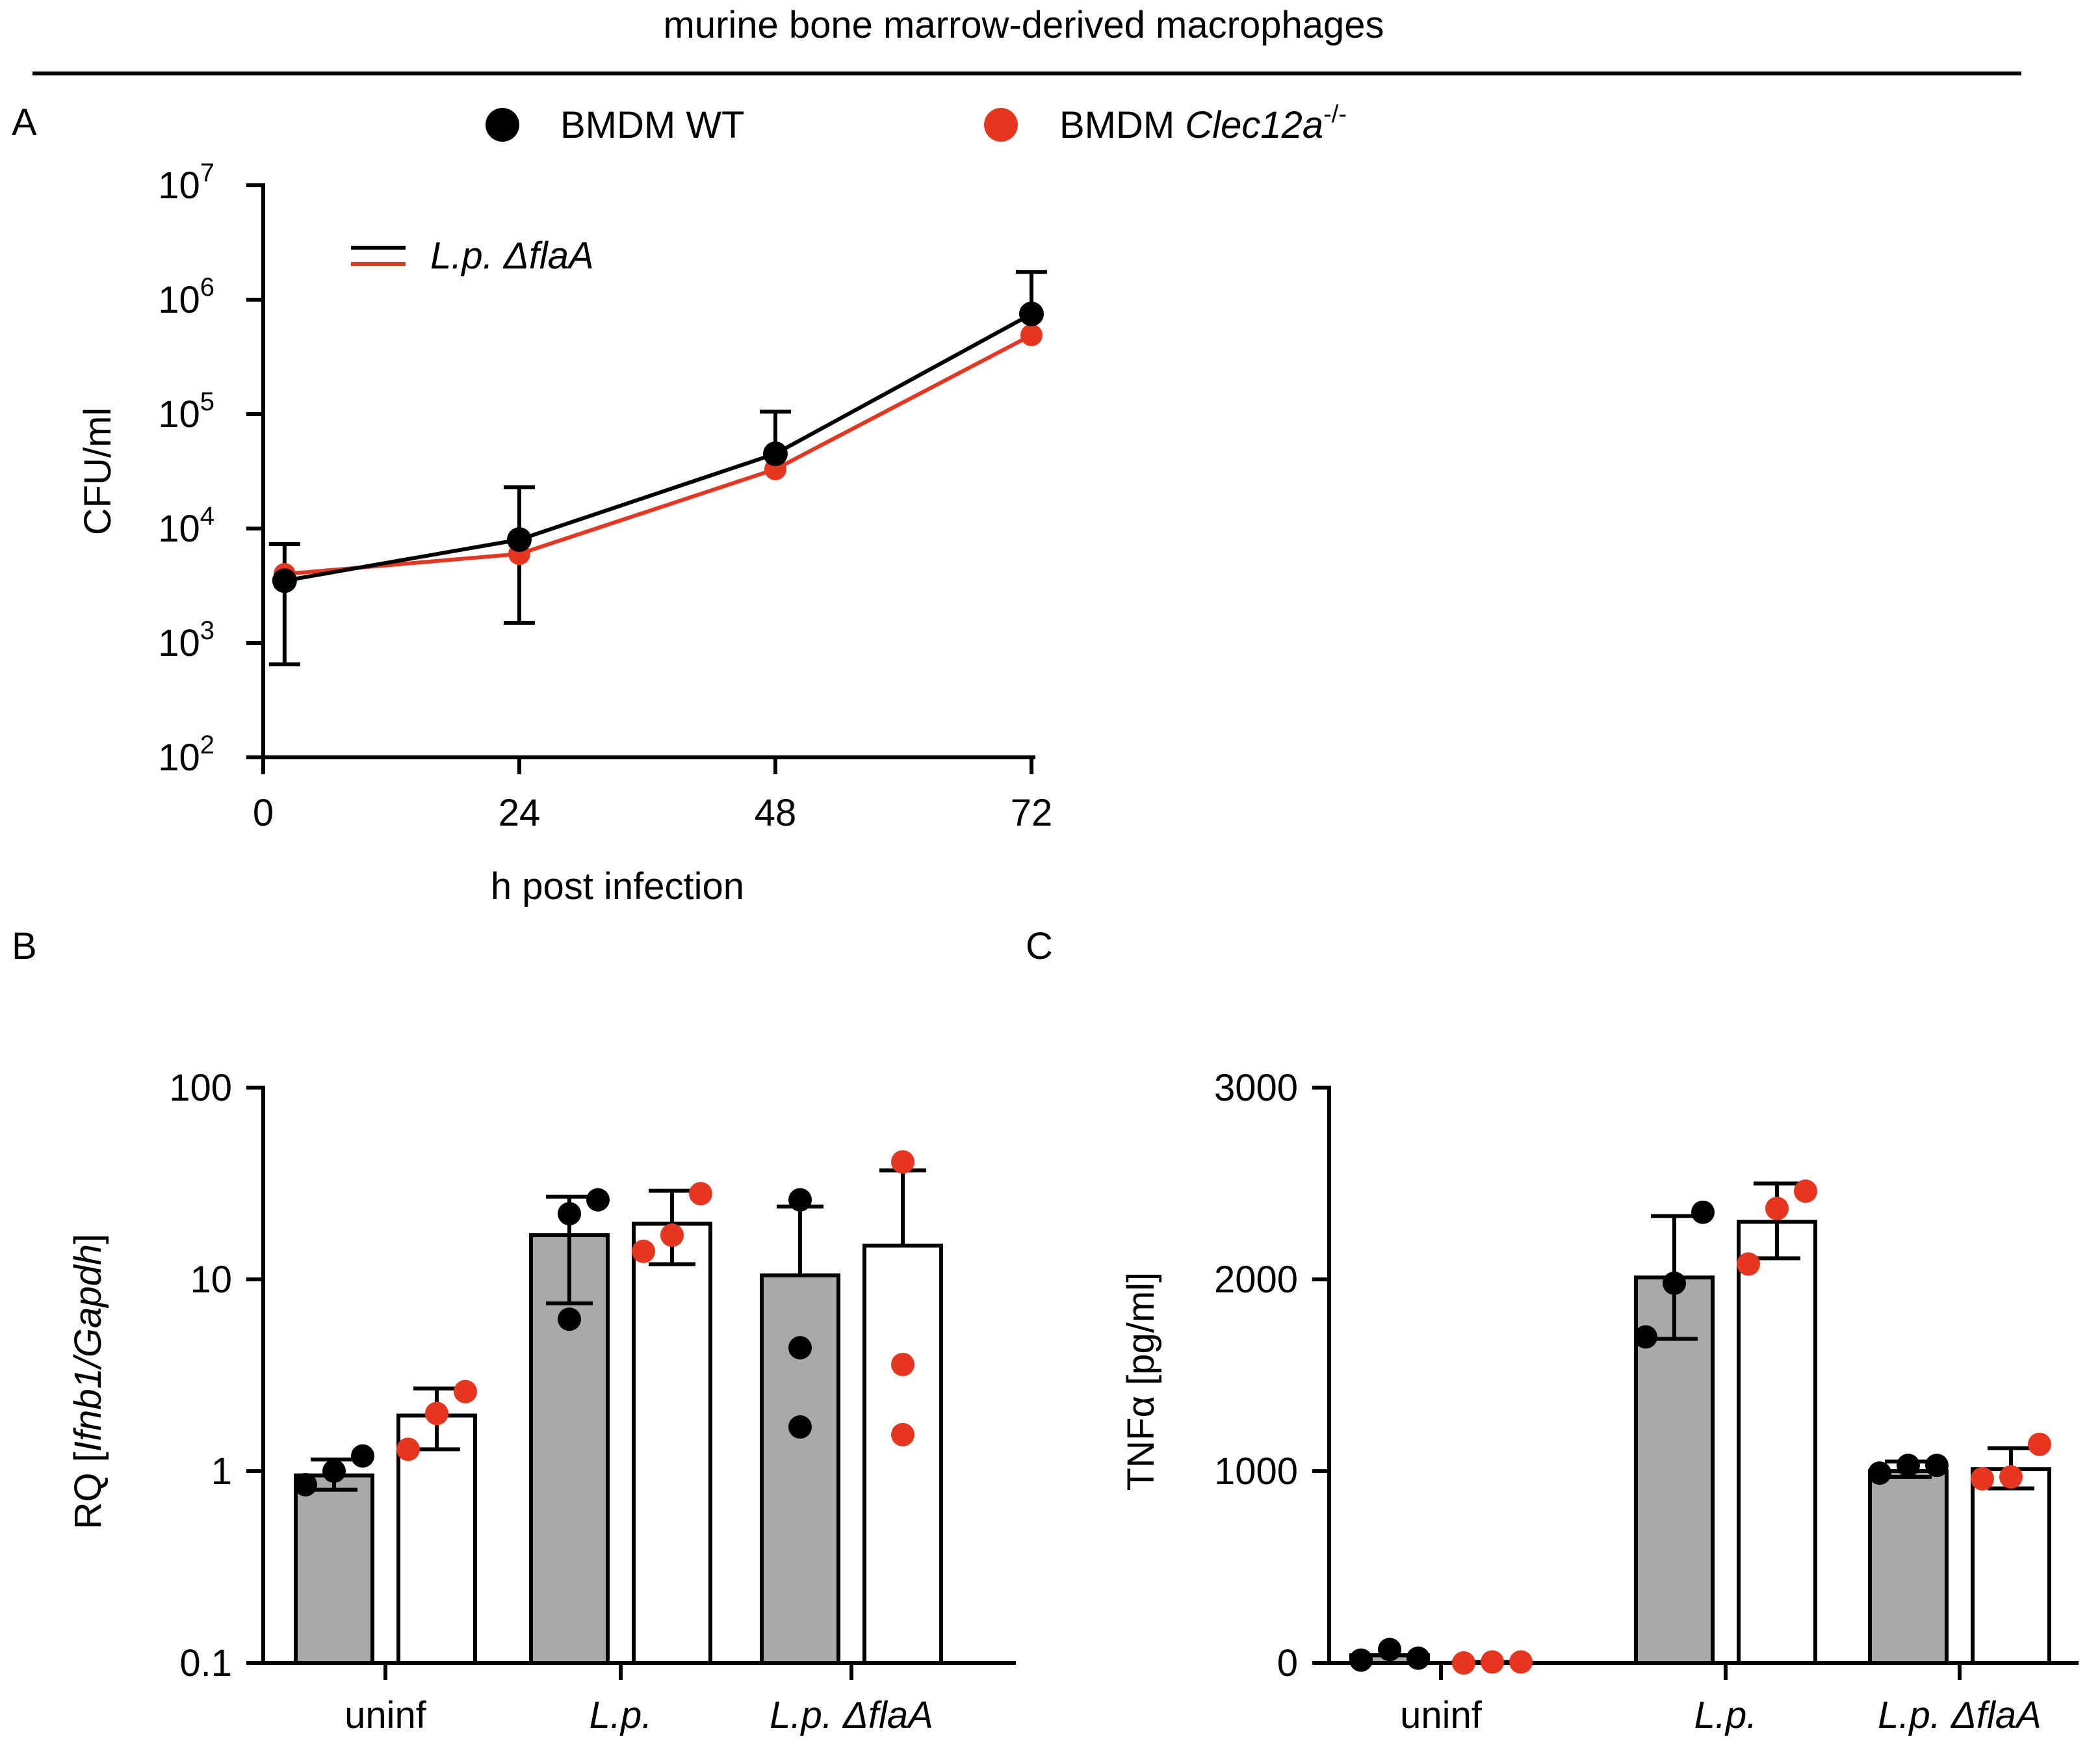 This screenshot has width=2100, height=1752. What do you see at coordinates (186, 297) in the screenshot?
I see `chart-a-ytick-label: 10⁶` at bounding box center [186, 297].